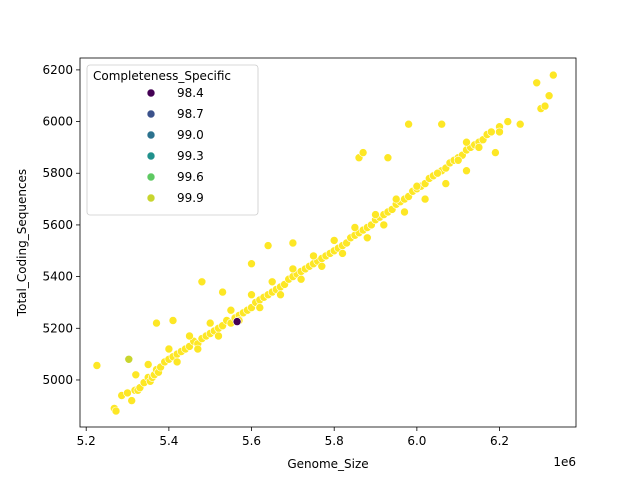 This screenshot has width=640, height=480. What do you see at coordinates (190, 198) in the screenshot?
I see `legend-label: 99.9` at bounding box center [190, 198].